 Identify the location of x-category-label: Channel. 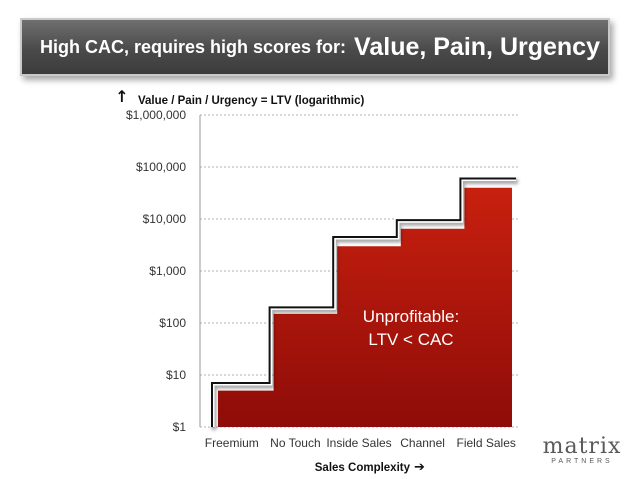
(422, 443).